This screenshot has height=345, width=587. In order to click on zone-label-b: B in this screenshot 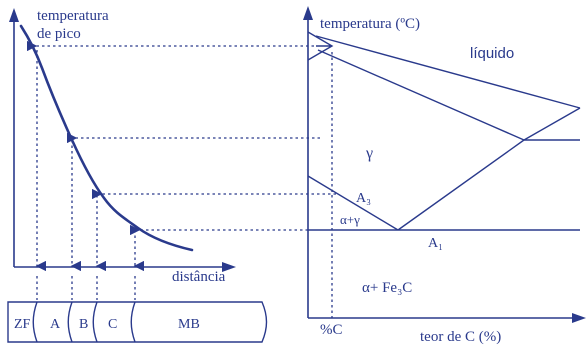, I will do `click(83, 324)`.